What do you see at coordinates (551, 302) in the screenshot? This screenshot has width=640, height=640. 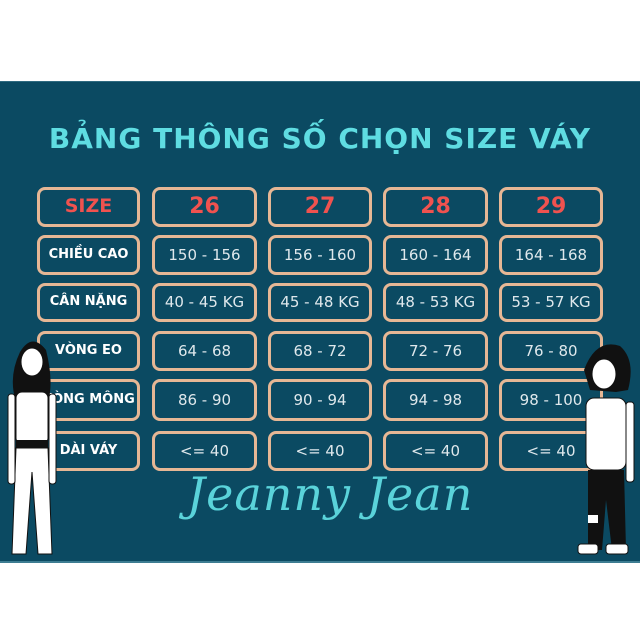 I see `table-cell: 53 - 57 KG` at bounding box center [551, 302].